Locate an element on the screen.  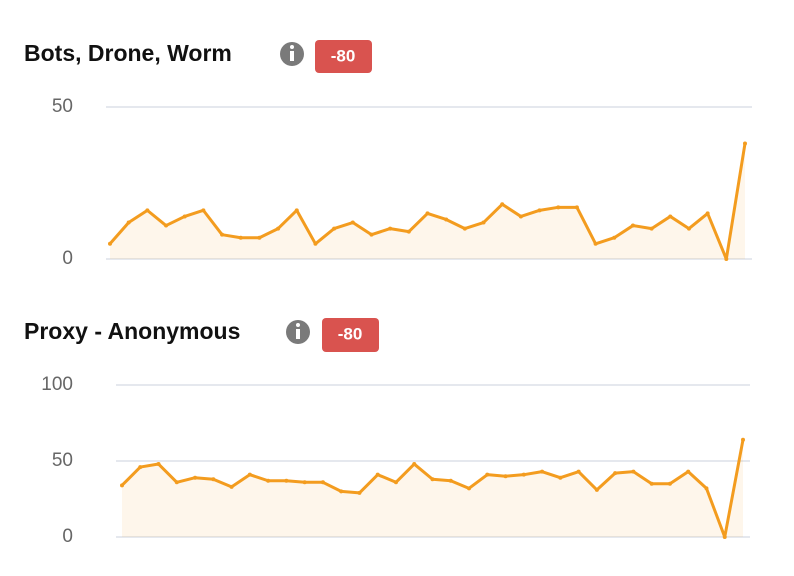
area is located at coordinates (432, 488).